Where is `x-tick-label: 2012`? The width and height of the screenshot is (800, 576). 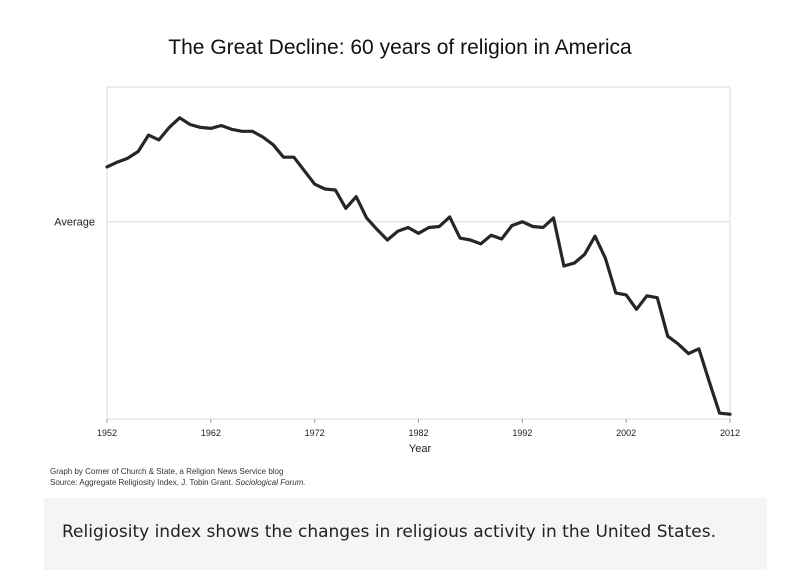
x-tick-label: 2012 is located at coordinates (730, 433).